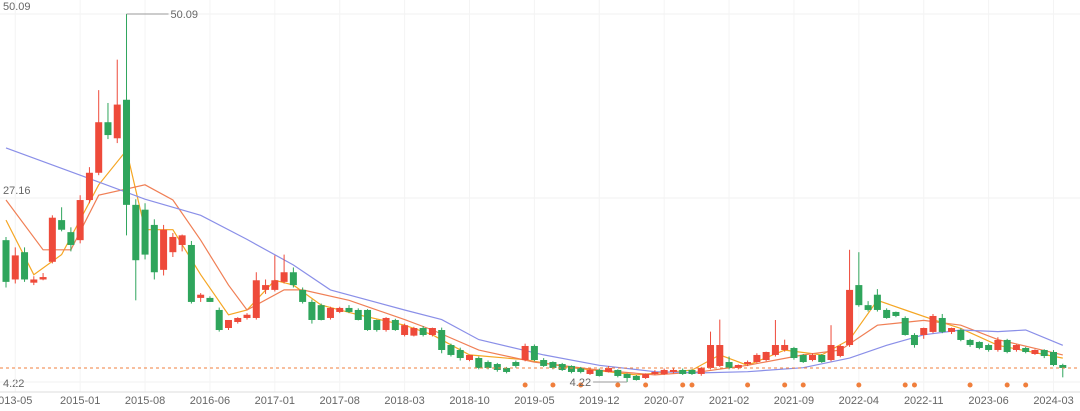 This screenshot has width=1080, height=411. Describe the element at coordinates (185, 15) in the screenshot. I see `max-label: 50.09` at that location.